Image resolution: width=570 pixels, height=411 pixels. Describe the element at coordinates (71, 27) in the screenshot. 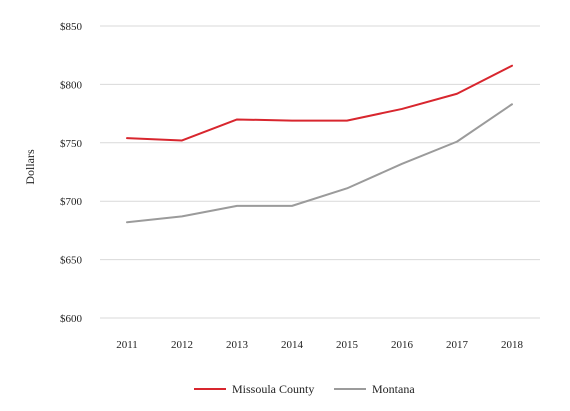

I see `y-tick-label: $850` at that location.